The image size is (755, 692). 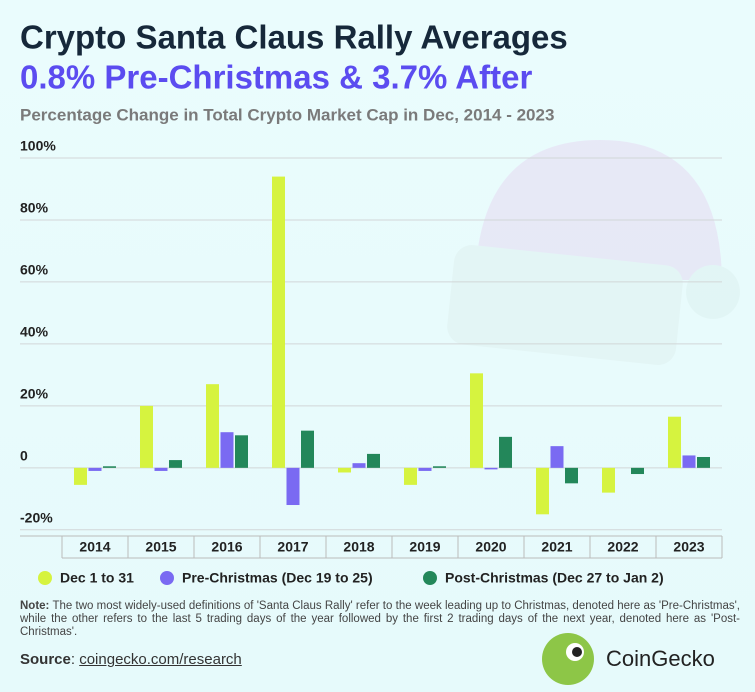 I want to click on legend-label: Pre-Christmas (Dec 19 to 25), so click(x=277, y=578).